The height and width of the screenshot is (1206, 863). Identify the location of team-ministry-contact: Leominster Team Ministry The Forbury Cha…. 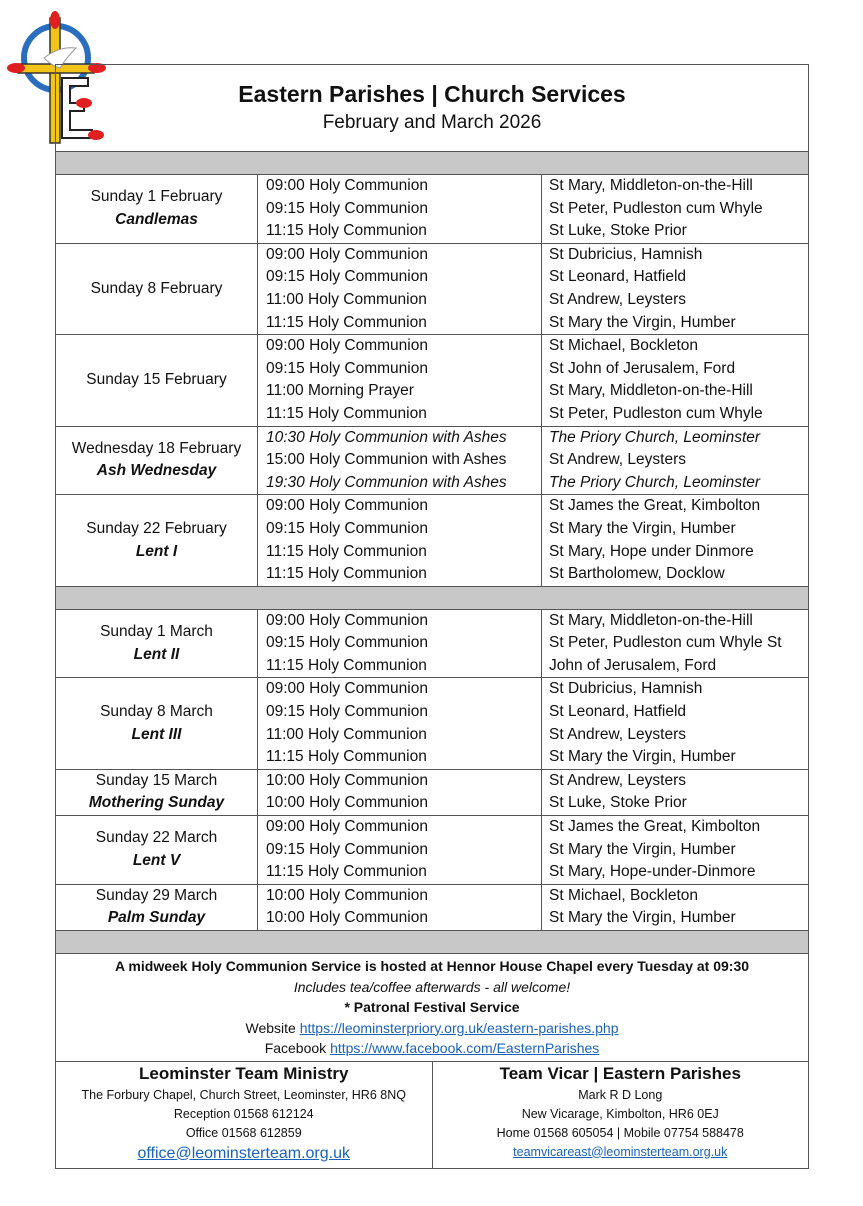
(244, 1114).